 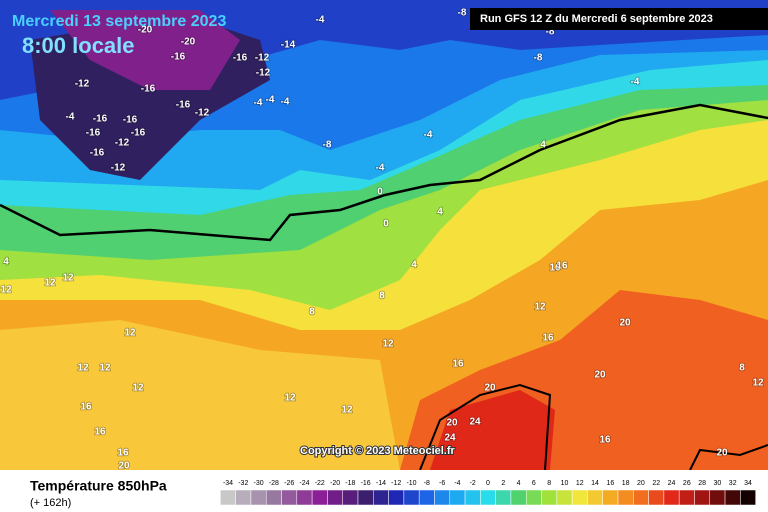 I want to click on scale-label: -4, so click(x=457, y=483).